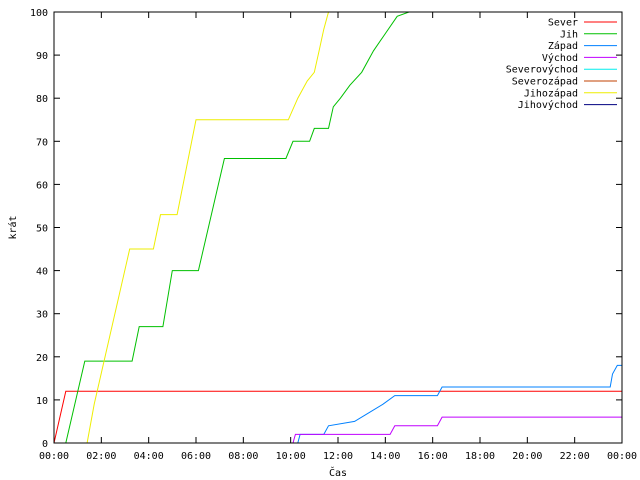 The image size is (640, 480). What do you see at coordinates (243, 456) in the screenshot?
I see `x-tick-label: 08:00` at bounding box center [243, 456].